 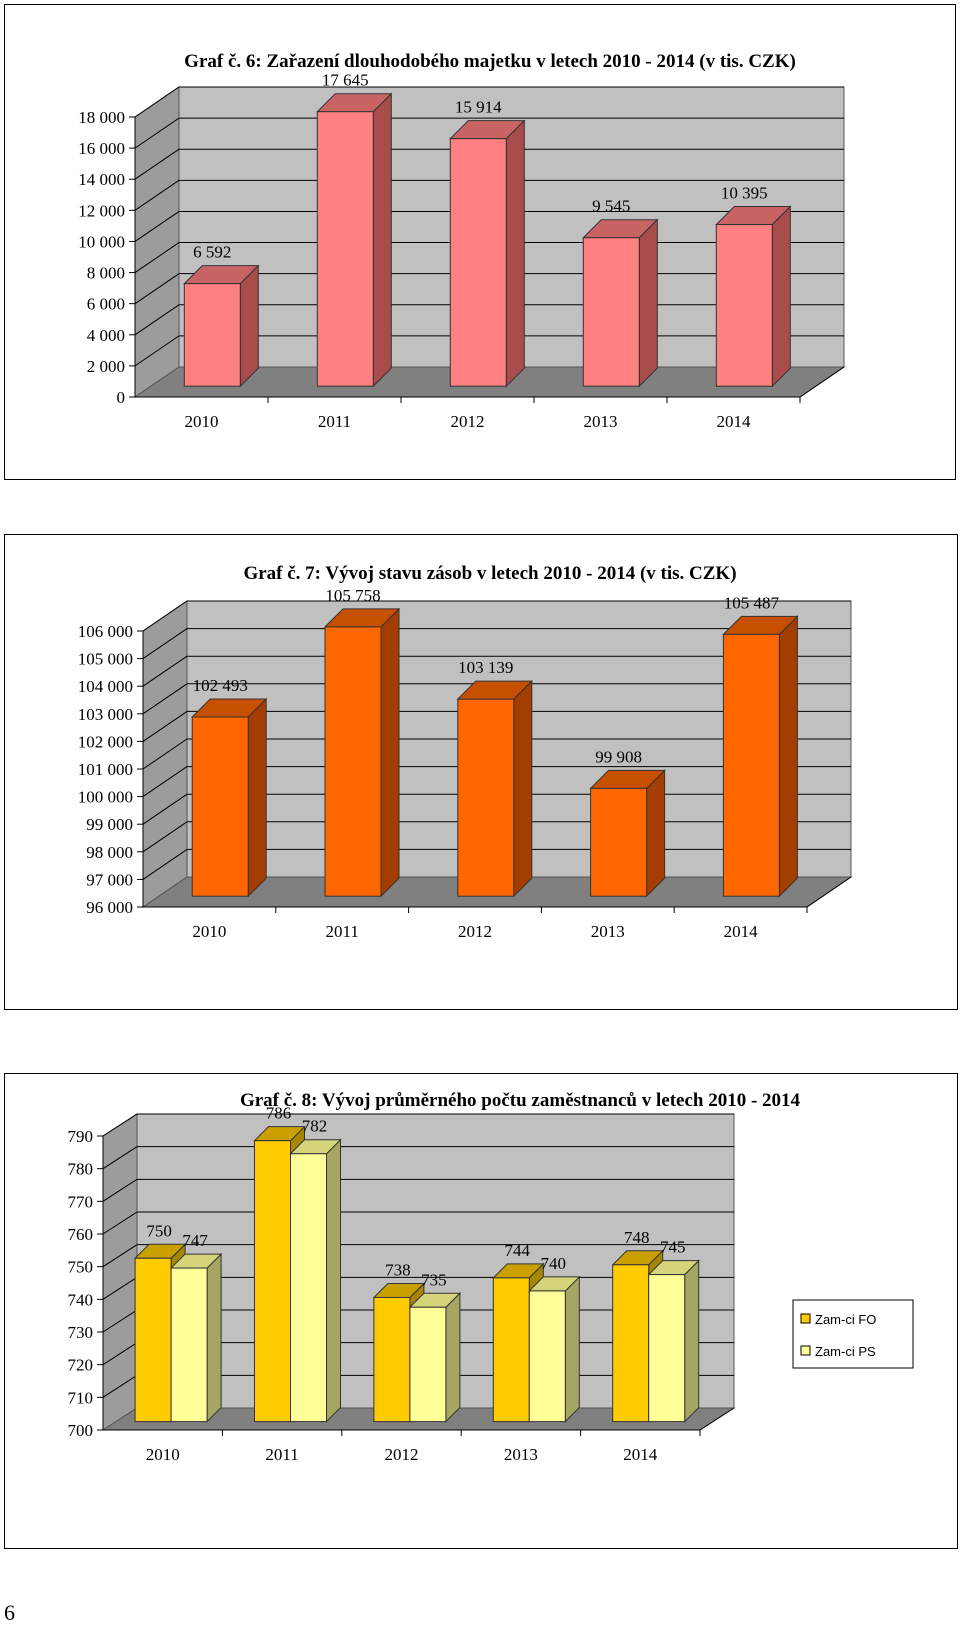 I want to click on y-tick-label: 12 000, so click(x=101, y=210).